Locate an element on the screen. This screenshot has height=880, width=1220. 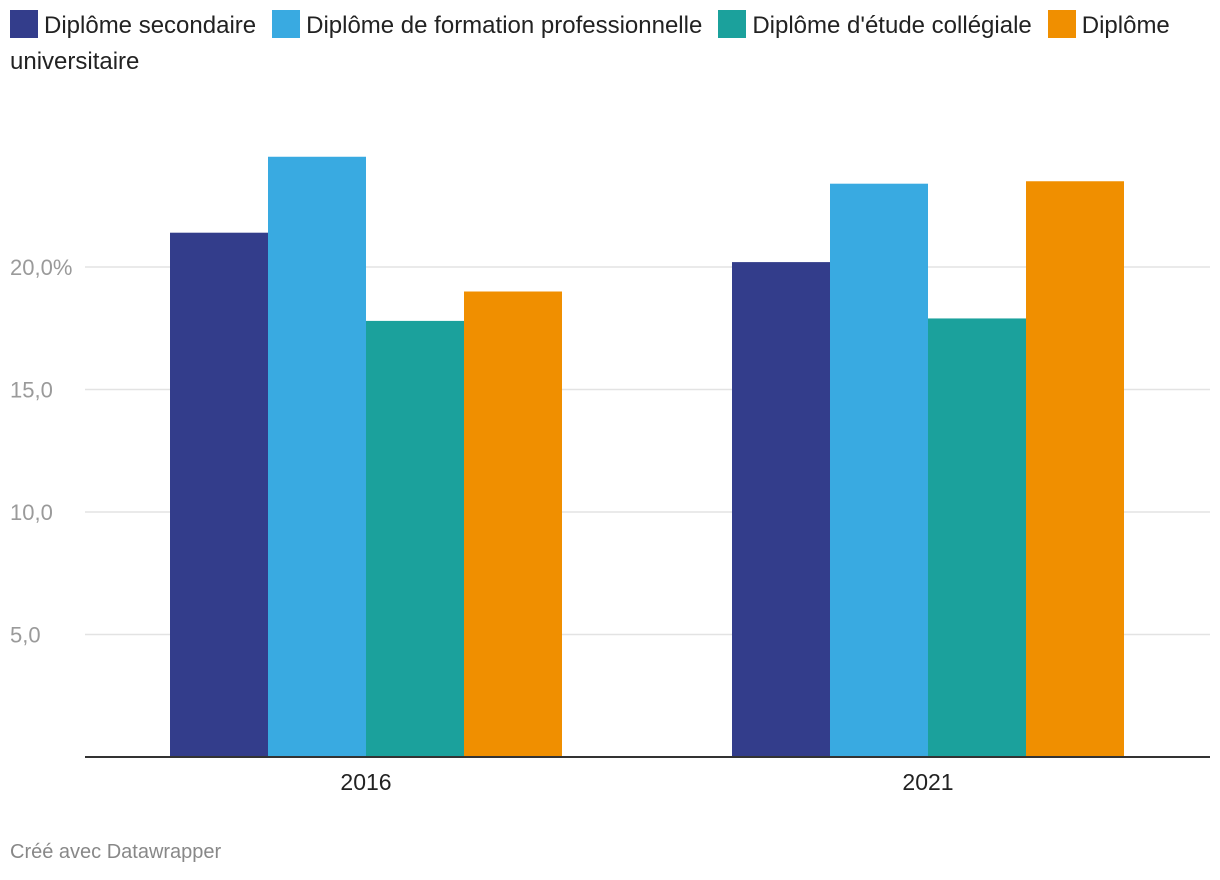
x-tick-label: 2016 is located at coordinates (365, 782).